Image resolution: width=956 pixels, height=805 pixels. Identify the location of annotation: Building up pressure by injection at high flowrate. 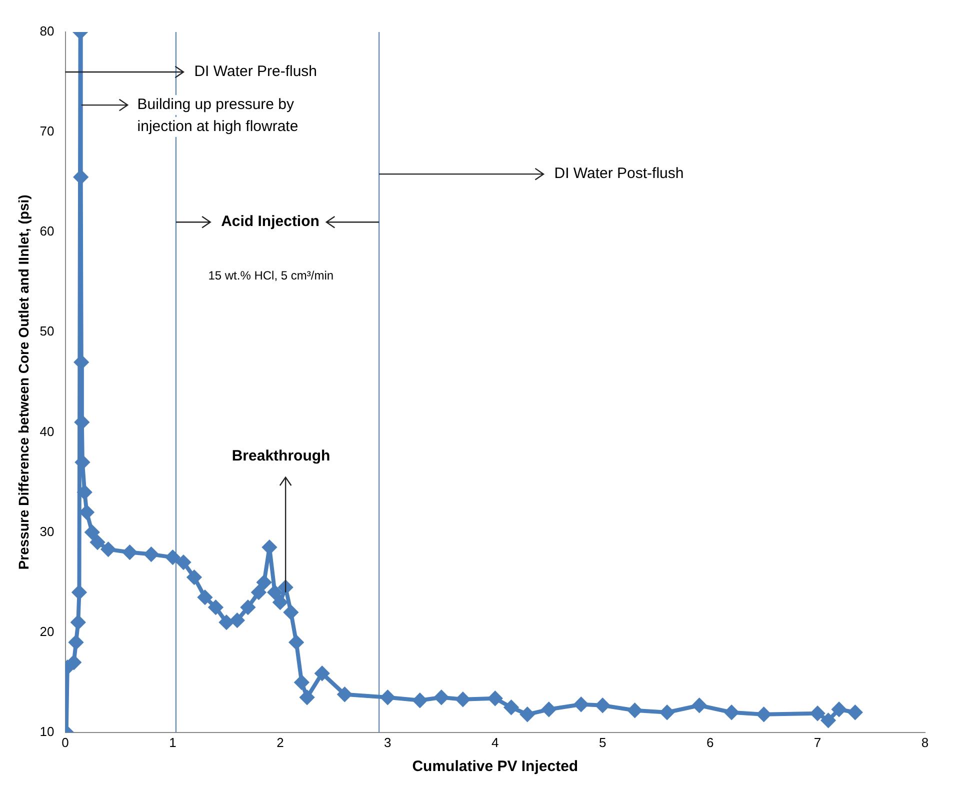
(217, 116).